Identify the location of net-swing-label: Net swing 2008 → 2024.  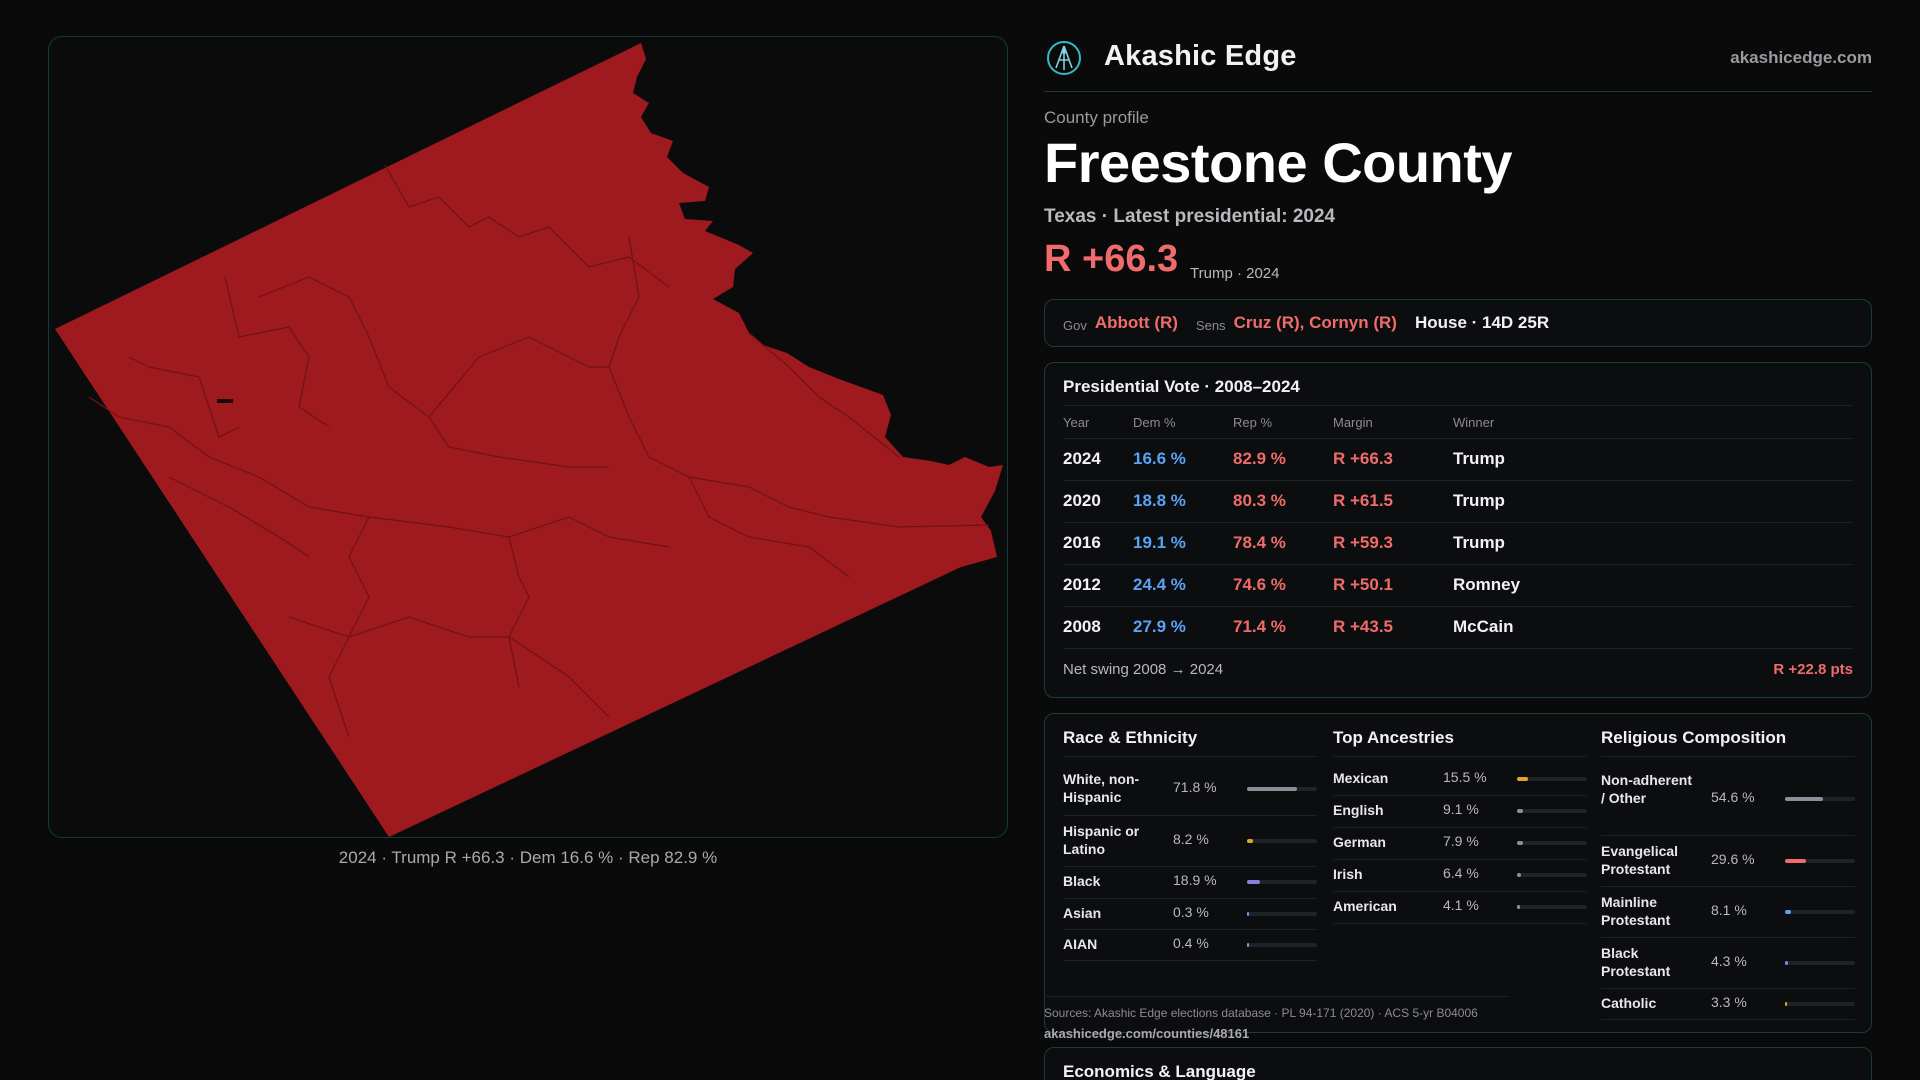
(1143, 669).